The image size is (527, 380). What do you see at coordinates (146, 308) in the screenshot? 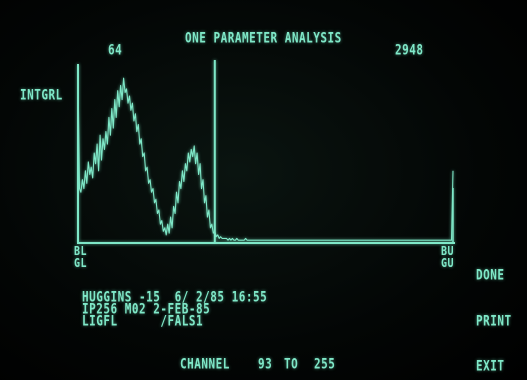
I see `info-line-protocol: IP256 M02 2-FEB-85` at bounding box center [146, 308].